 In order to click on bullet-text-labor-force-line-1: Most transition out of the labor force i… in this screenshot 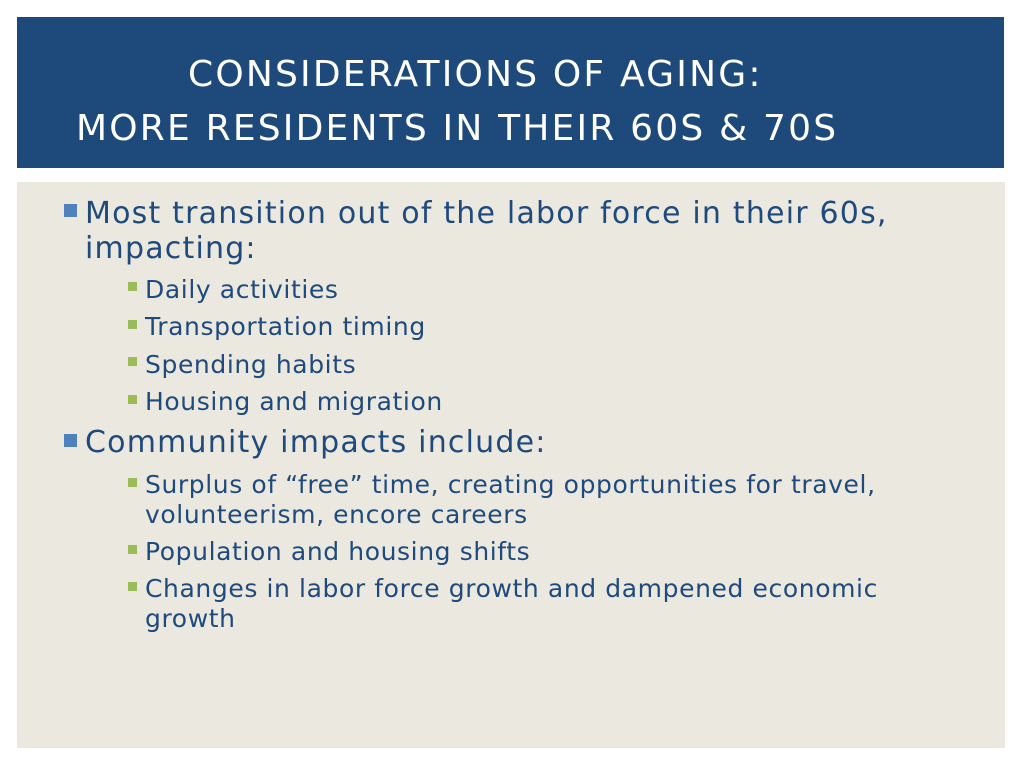, I will do `click(486, 213)`.